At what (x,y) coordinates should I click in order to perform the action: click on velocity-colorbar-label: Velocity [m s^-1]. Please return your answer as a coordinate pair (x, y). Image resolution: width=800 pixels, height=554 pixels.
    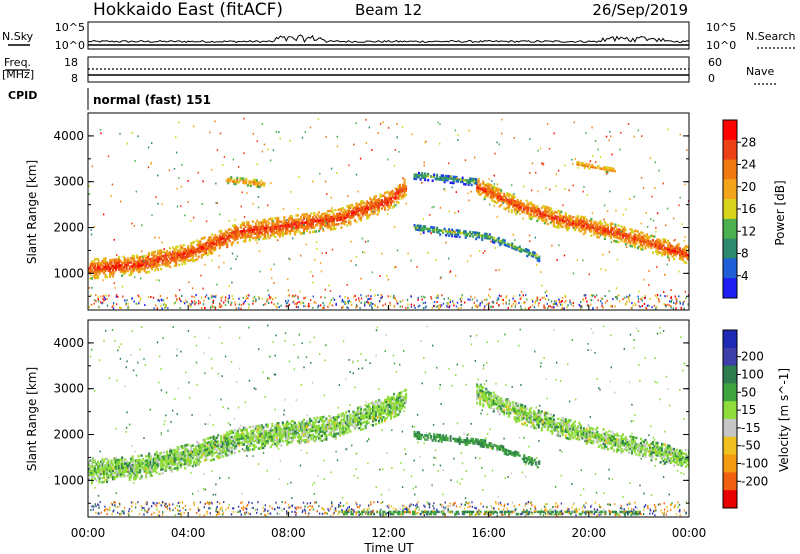
    Looking at the image, I should click on (784, 420).